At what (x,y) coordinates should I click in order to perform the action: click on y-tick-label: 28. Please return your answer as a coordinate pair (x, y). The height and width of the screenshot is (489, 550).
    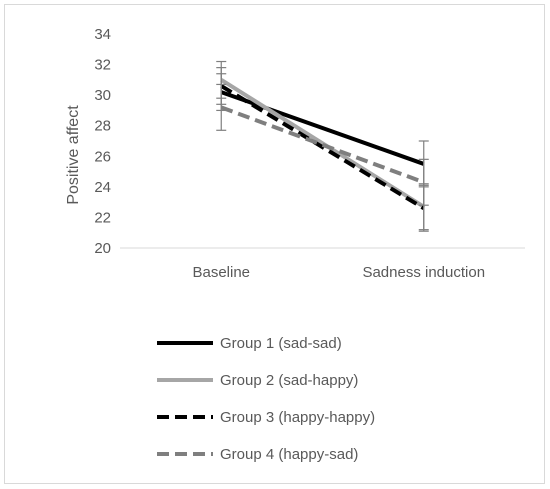
    Looking at the image, I should click on (102, 126).